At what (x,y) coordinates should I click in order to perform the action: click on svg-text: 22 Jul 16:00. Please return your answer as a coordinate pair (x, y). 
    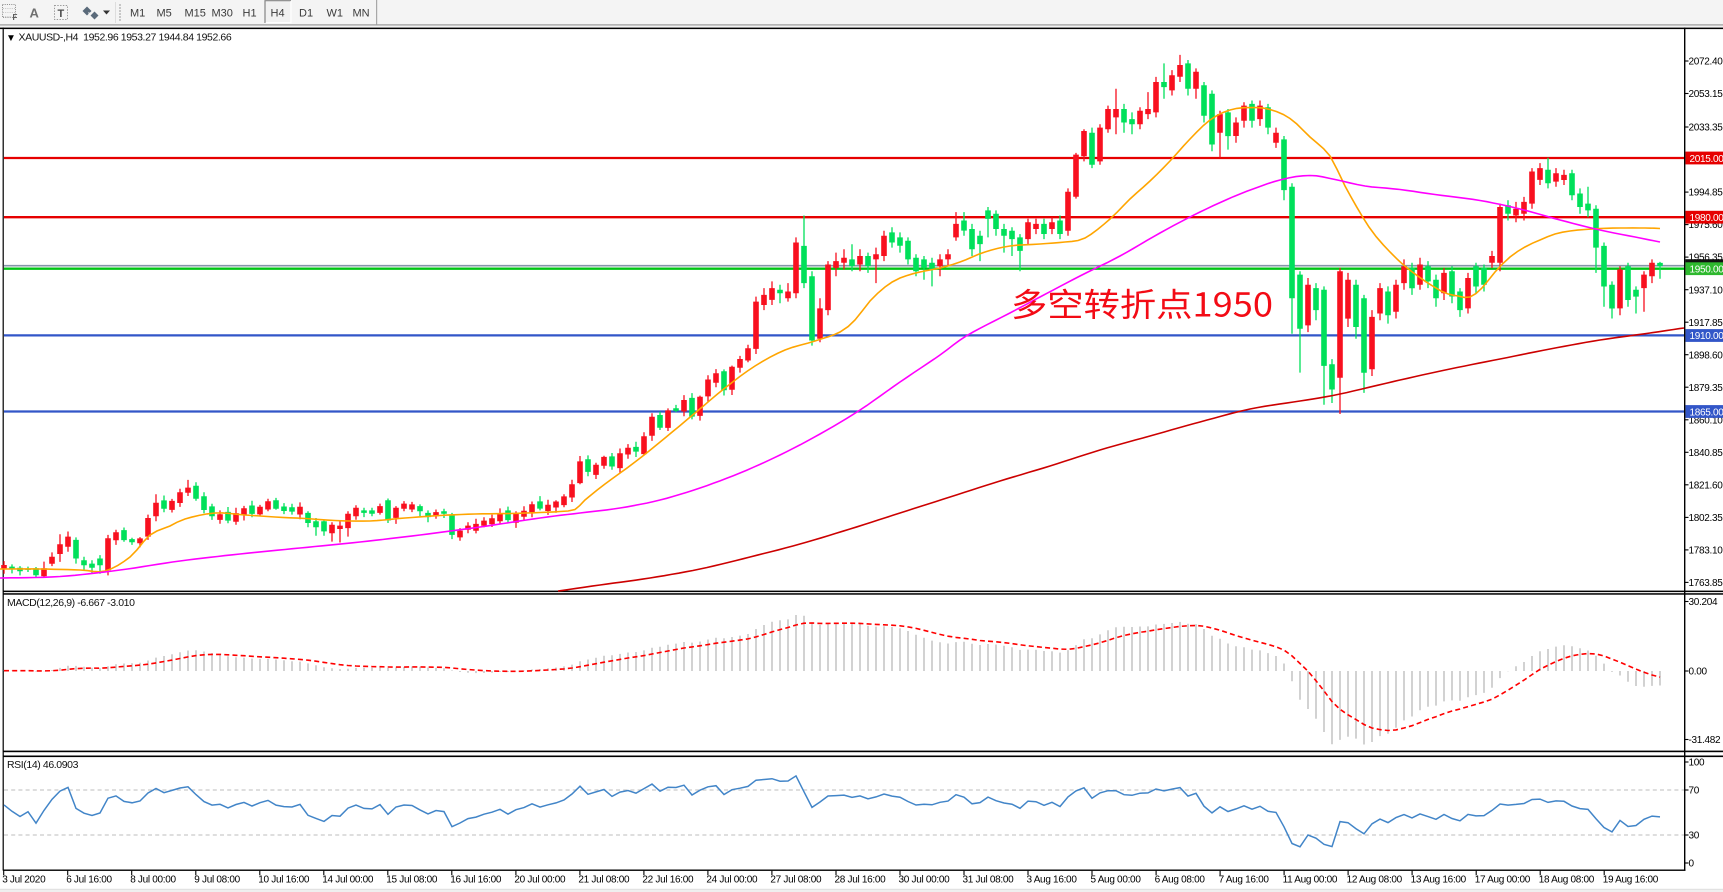
    Looking at the image, I should click on (668, 880).